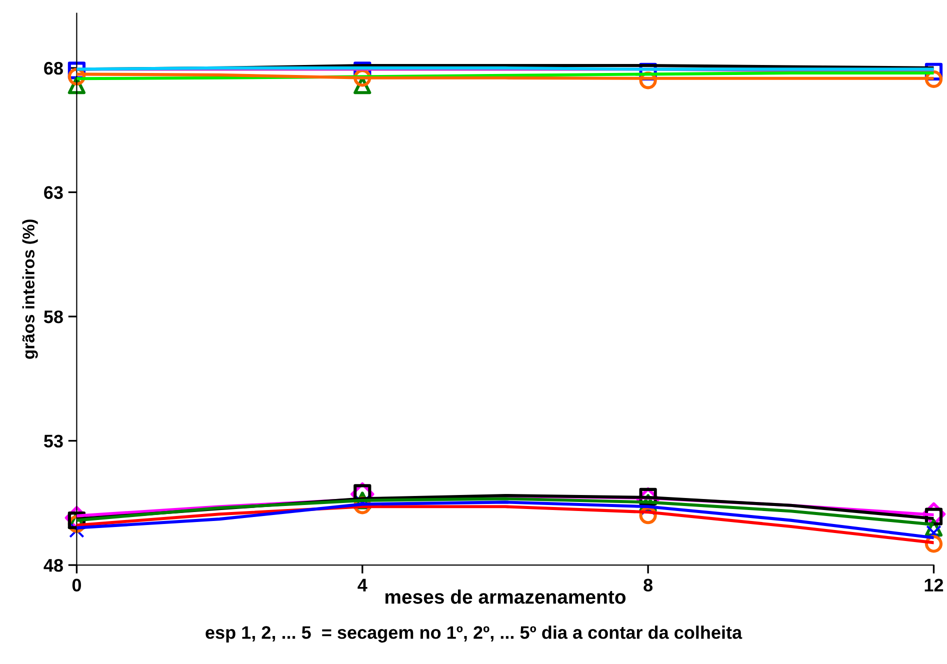  I want to click on text: esp 1, 2, ... 5 = secagem no 1º, 2º, ... 5º dia a contar da colheita, so click(474, 634).